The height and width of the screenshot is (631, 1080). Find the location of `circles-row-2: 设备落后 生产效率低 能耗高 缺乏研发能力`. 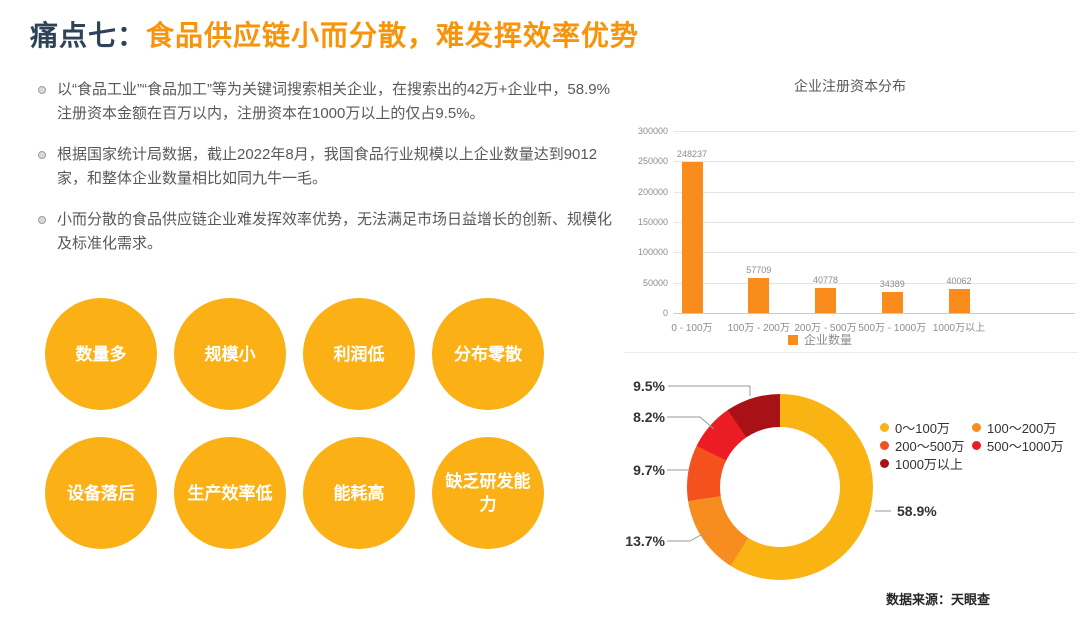

circles-row-2: 设备落后 生产效率低 能耗高 缺乏研发能力 is located at coordinates (310, 493).